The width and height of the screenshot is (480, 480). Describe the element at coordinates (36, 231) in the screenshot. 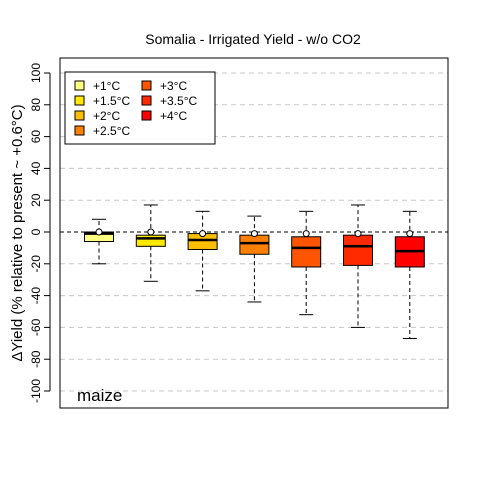

I see `y-tick-label: 0` at that location.